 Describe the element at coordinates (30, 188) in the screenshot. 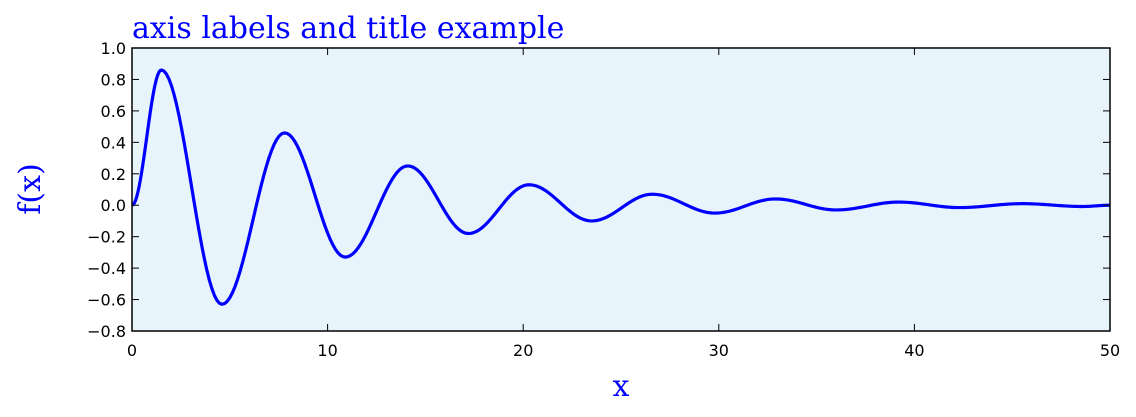

I see `y-axis-label: f(x)` at that location.